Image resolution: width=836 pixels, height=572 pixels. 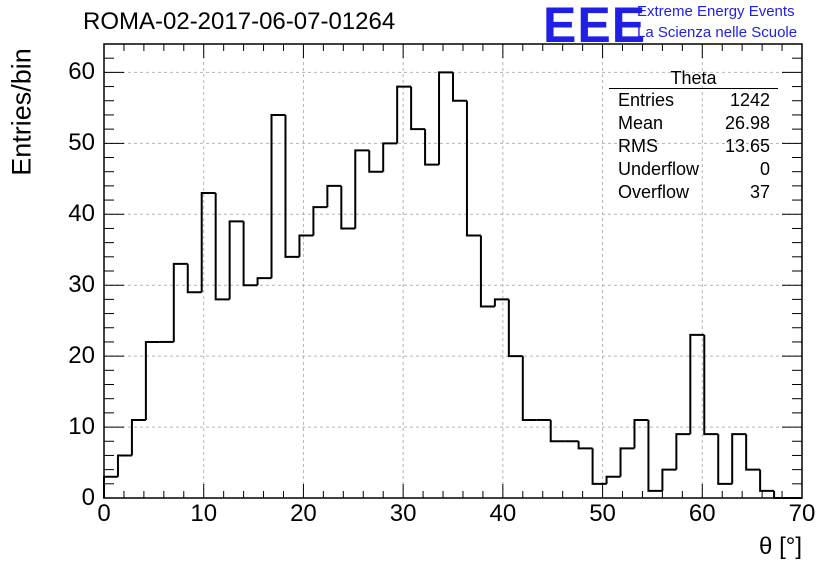 What do you see at coordinates (717, 32) in the screenshot?
I see `logo-line-2: La Scienza nelle Scuole` at bounding box center [717, 32].